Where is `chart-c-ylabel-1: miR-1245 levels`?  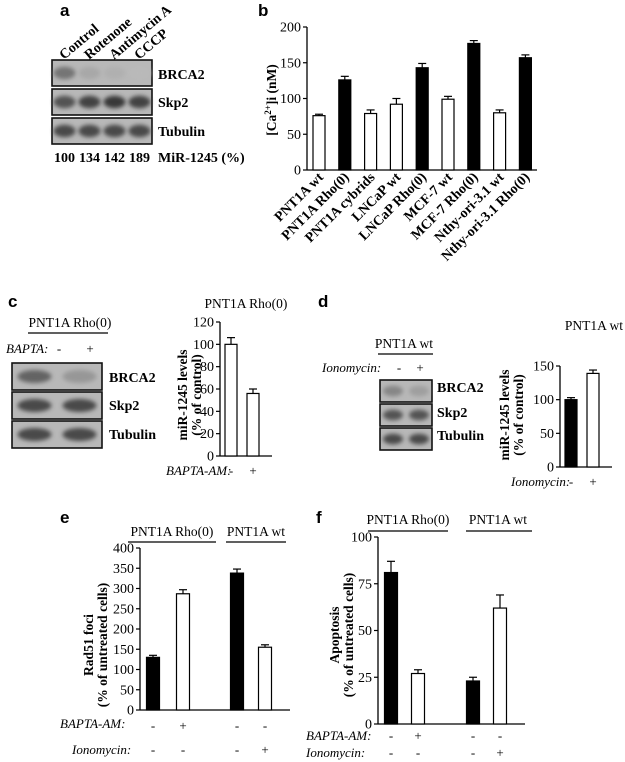 chart-c-ylabel-1: miR-1245 levels is located at coordinates (182, 394).